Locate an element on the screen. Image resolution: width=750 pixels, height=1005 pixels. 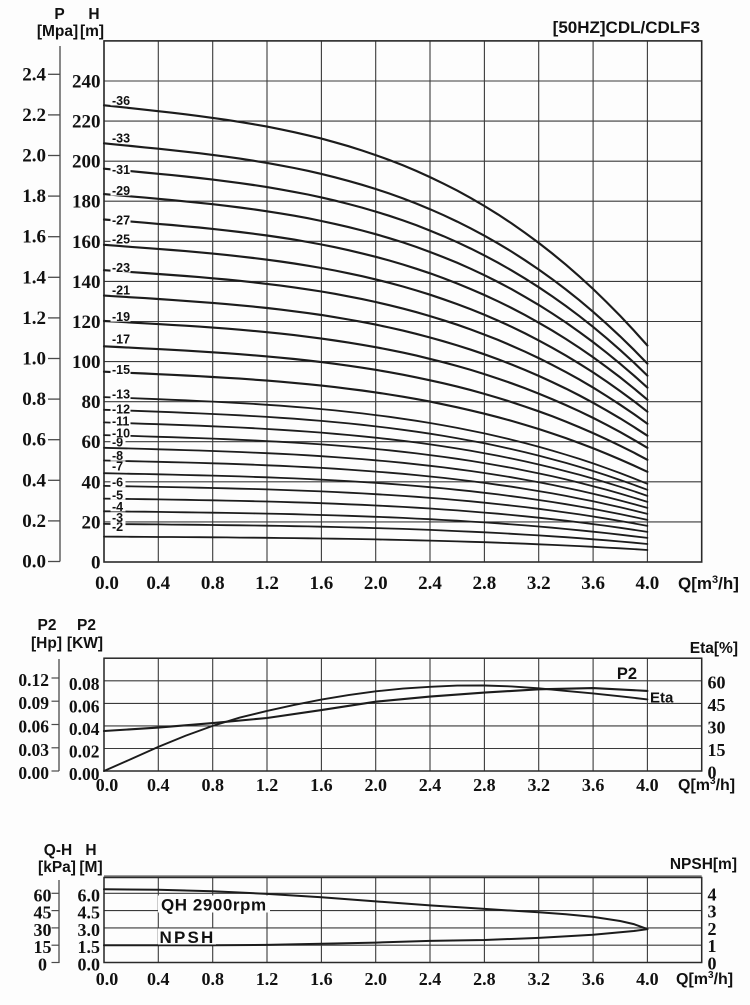
svg-text: [Hp] is located at coordinates (46, 643).